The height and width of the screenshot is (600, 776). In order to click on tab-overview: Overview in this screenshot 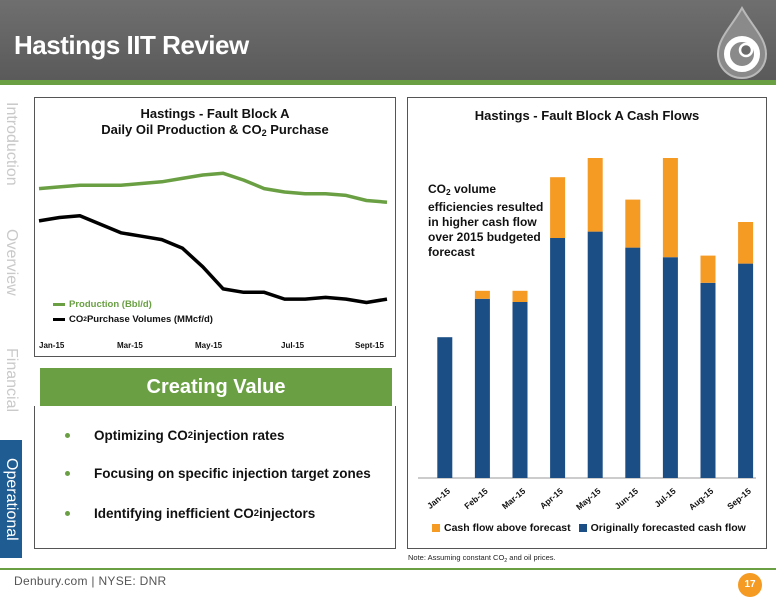, I will do `click(11, 262)`.